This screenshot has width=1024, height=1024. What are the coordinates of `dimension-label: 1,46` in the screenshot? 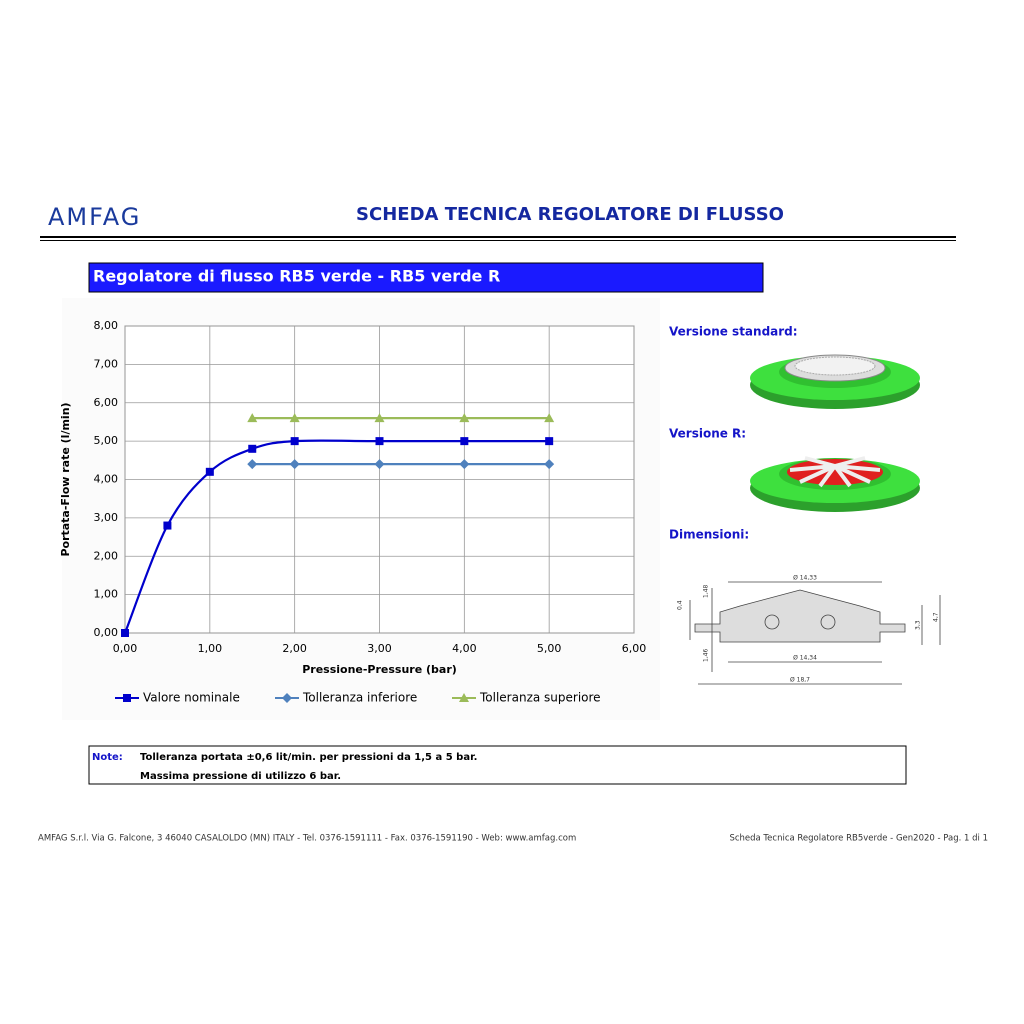 It's located at (706, 655).